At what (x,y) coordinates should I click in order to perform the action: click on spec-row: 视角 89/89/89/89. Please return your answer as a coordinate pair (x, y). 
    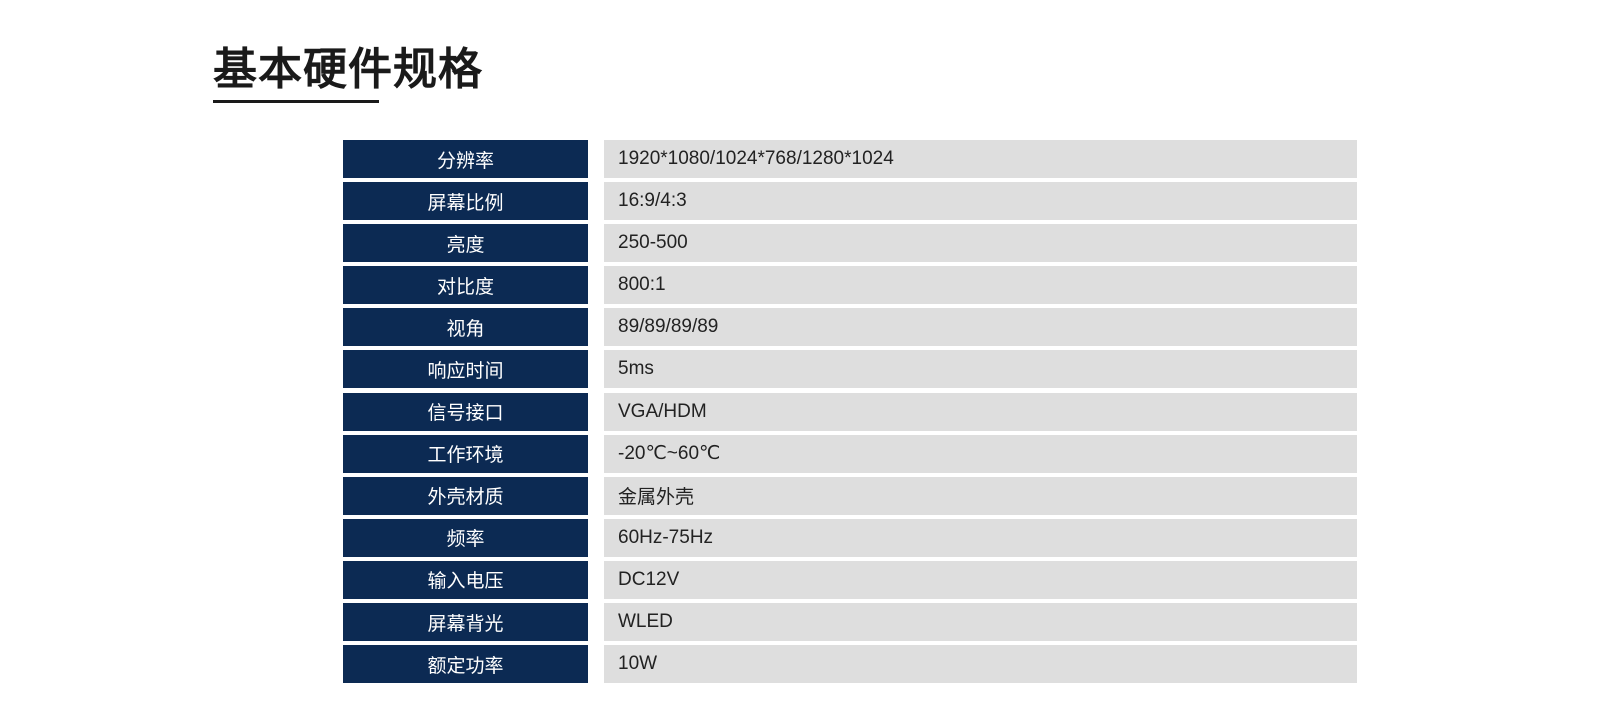
    Looking at the image, I should click on (850, 327).